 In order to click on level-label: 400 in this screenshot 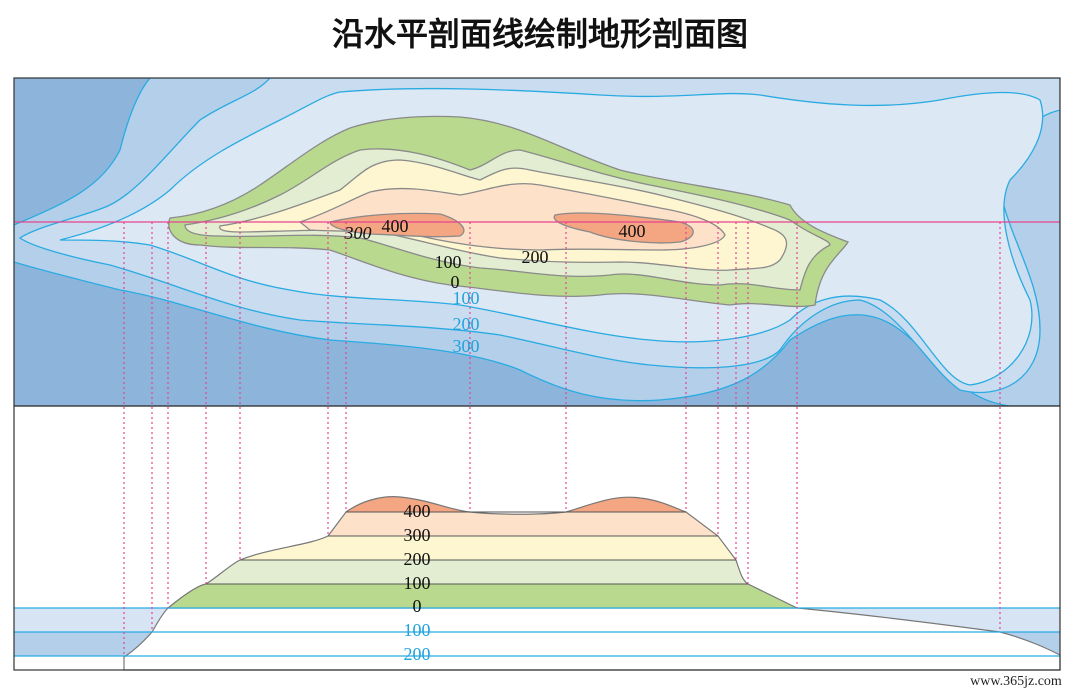, I will do `click(417, 511)`.